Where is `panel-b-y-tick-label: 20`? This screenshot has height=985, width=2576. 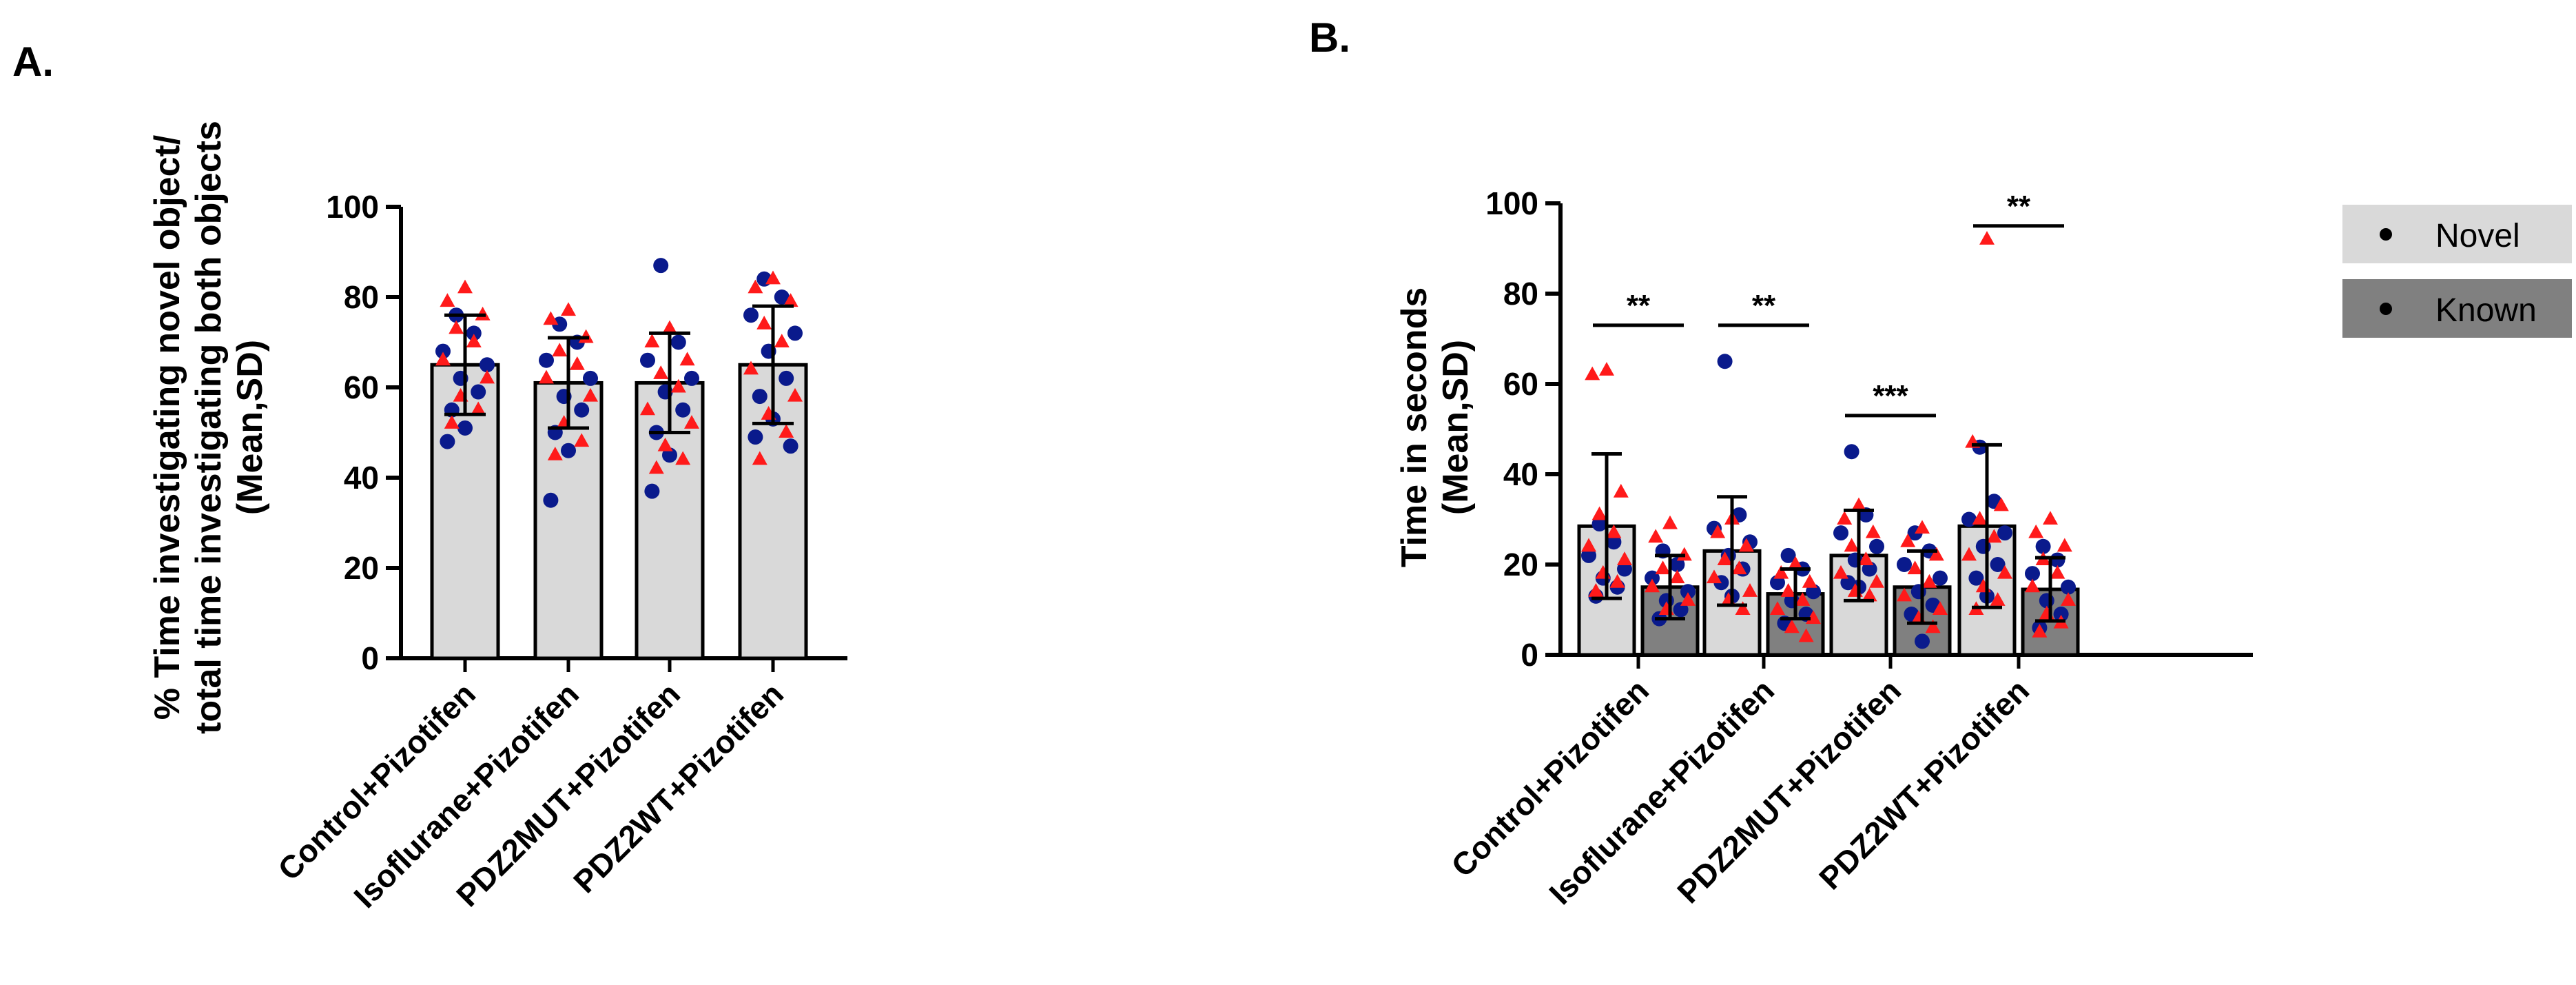
panel-b-y-tick-label: 20 is located at coordinates (1520, 564).